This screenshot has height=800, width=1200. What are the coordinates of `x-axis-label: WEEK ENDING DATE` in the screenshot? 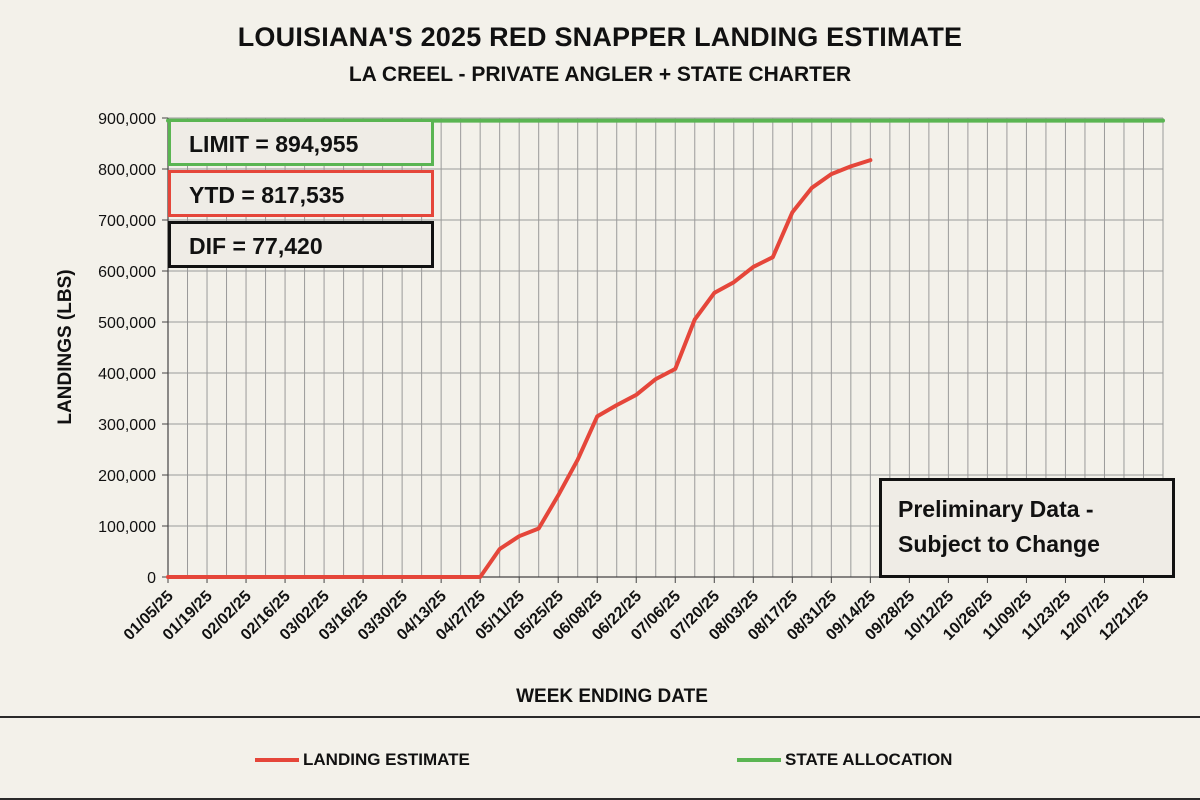 It's located at (612, 696).